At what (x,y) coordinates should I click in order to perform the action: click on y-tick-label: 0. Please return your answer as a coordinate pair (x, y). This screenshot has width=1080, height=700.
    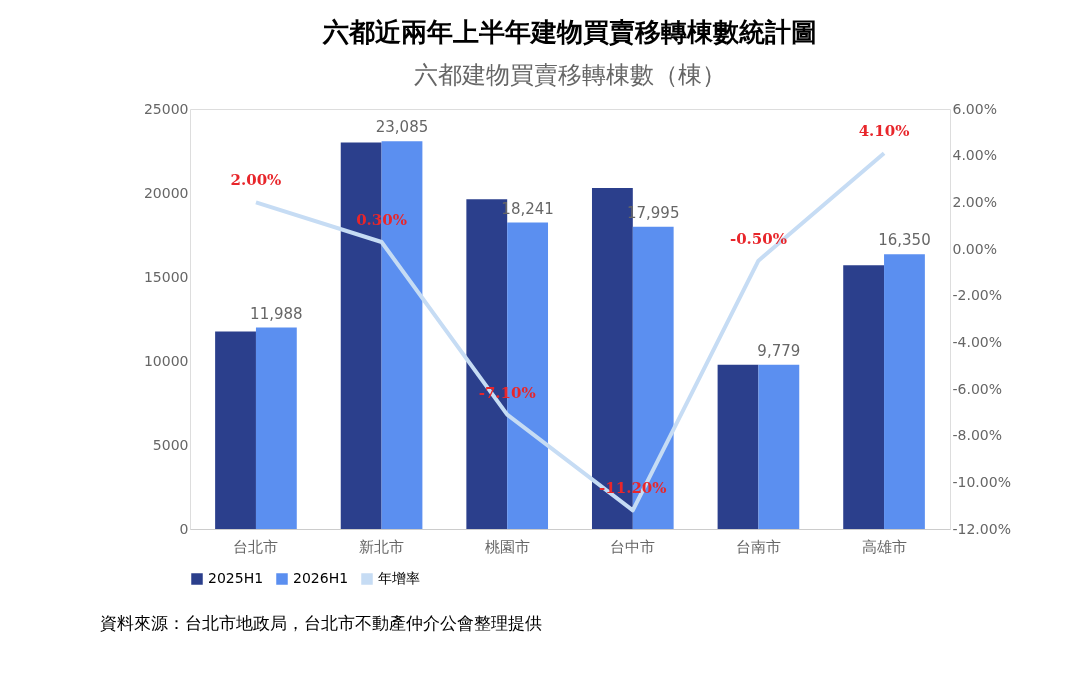
    Looking at the image, I should click on (184, 528).